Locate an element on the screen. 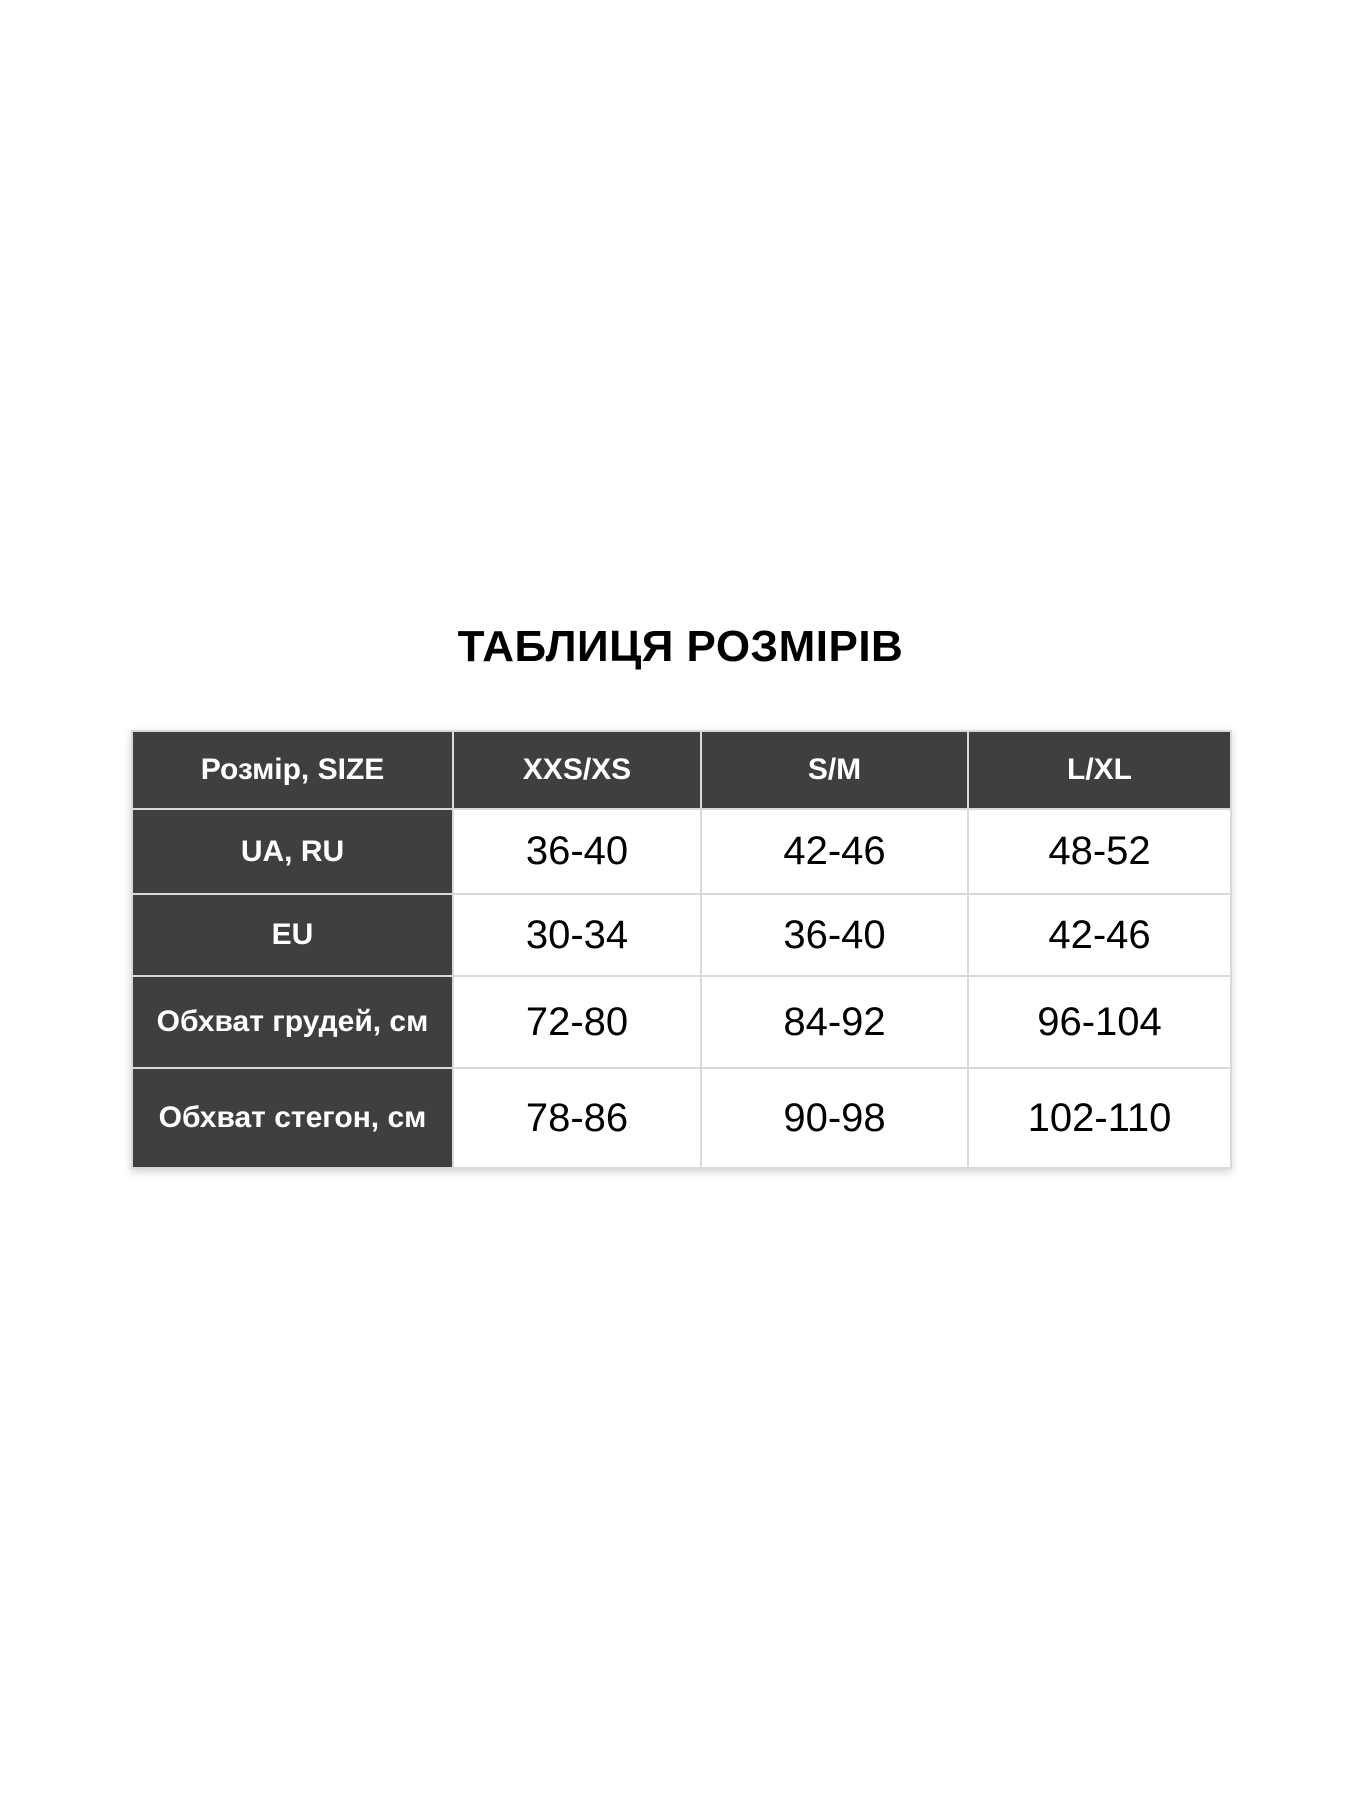 The width and height of the screenshot is (1350, 1800). size-value-cell: 30-34 is located at coordinates (577, 935).